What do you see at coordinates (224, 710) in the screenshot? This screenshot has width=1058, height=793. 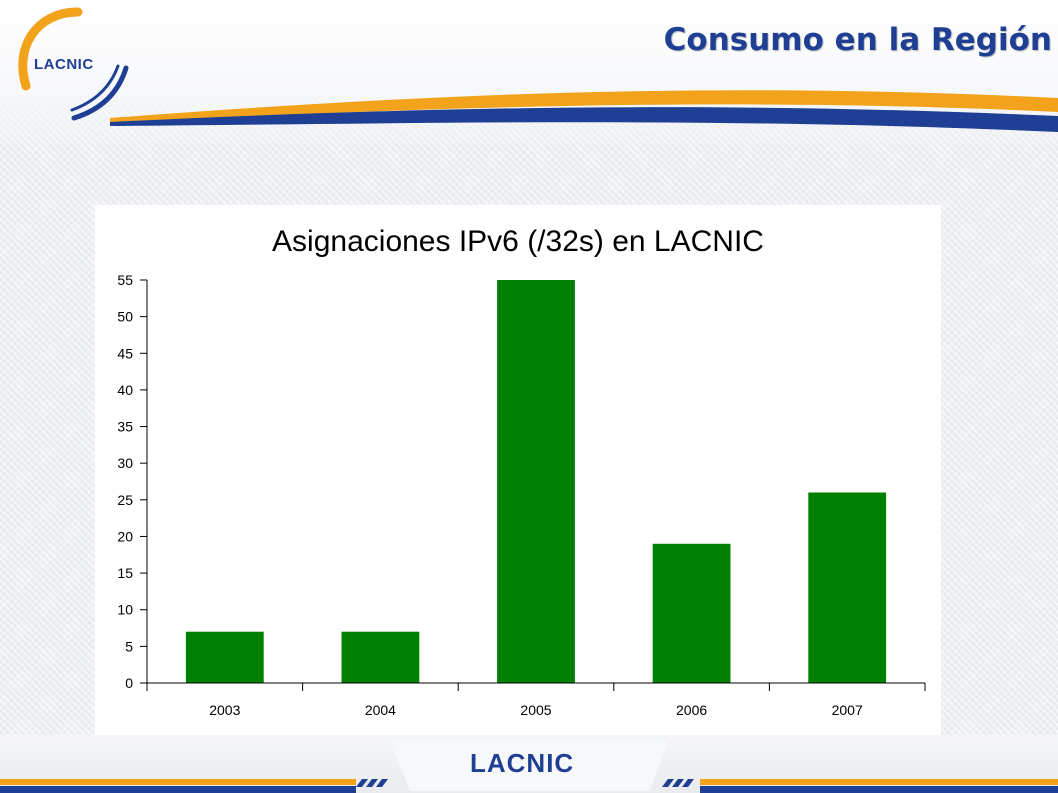 I see `x-tick-label: 2003` at bounding box center [224, 710].